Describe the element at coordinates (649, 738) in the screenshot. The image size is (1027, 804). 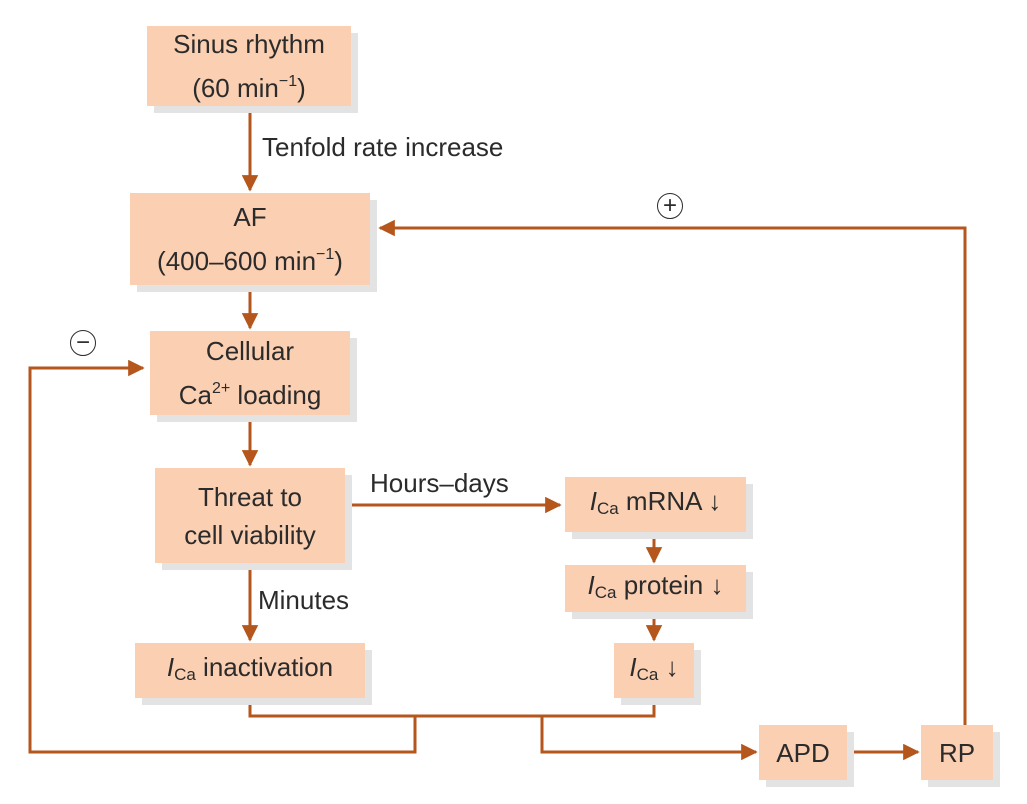
I see `arrow-bus-to-apd` at that location.